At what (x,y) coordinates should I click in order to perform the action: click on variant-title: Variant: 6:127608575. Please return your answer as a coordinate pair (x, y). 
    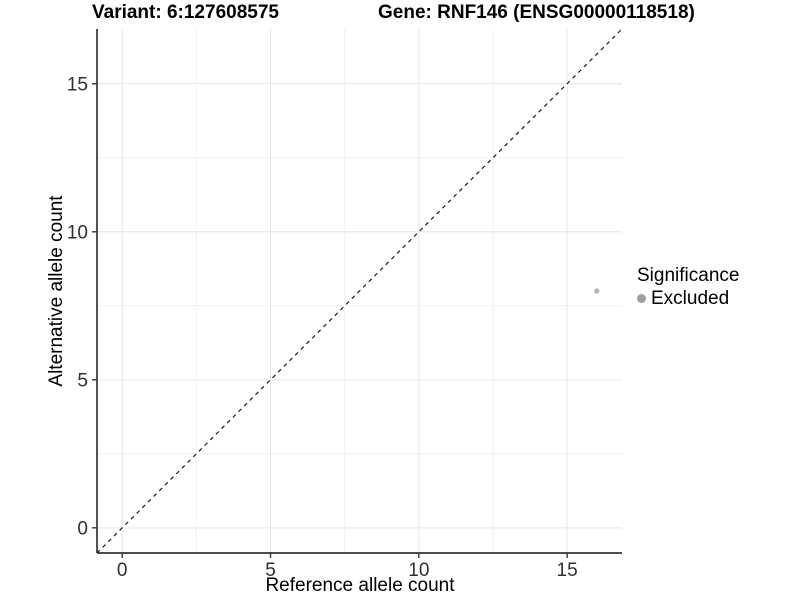
    Looking at the image, I should click on (185, 12).